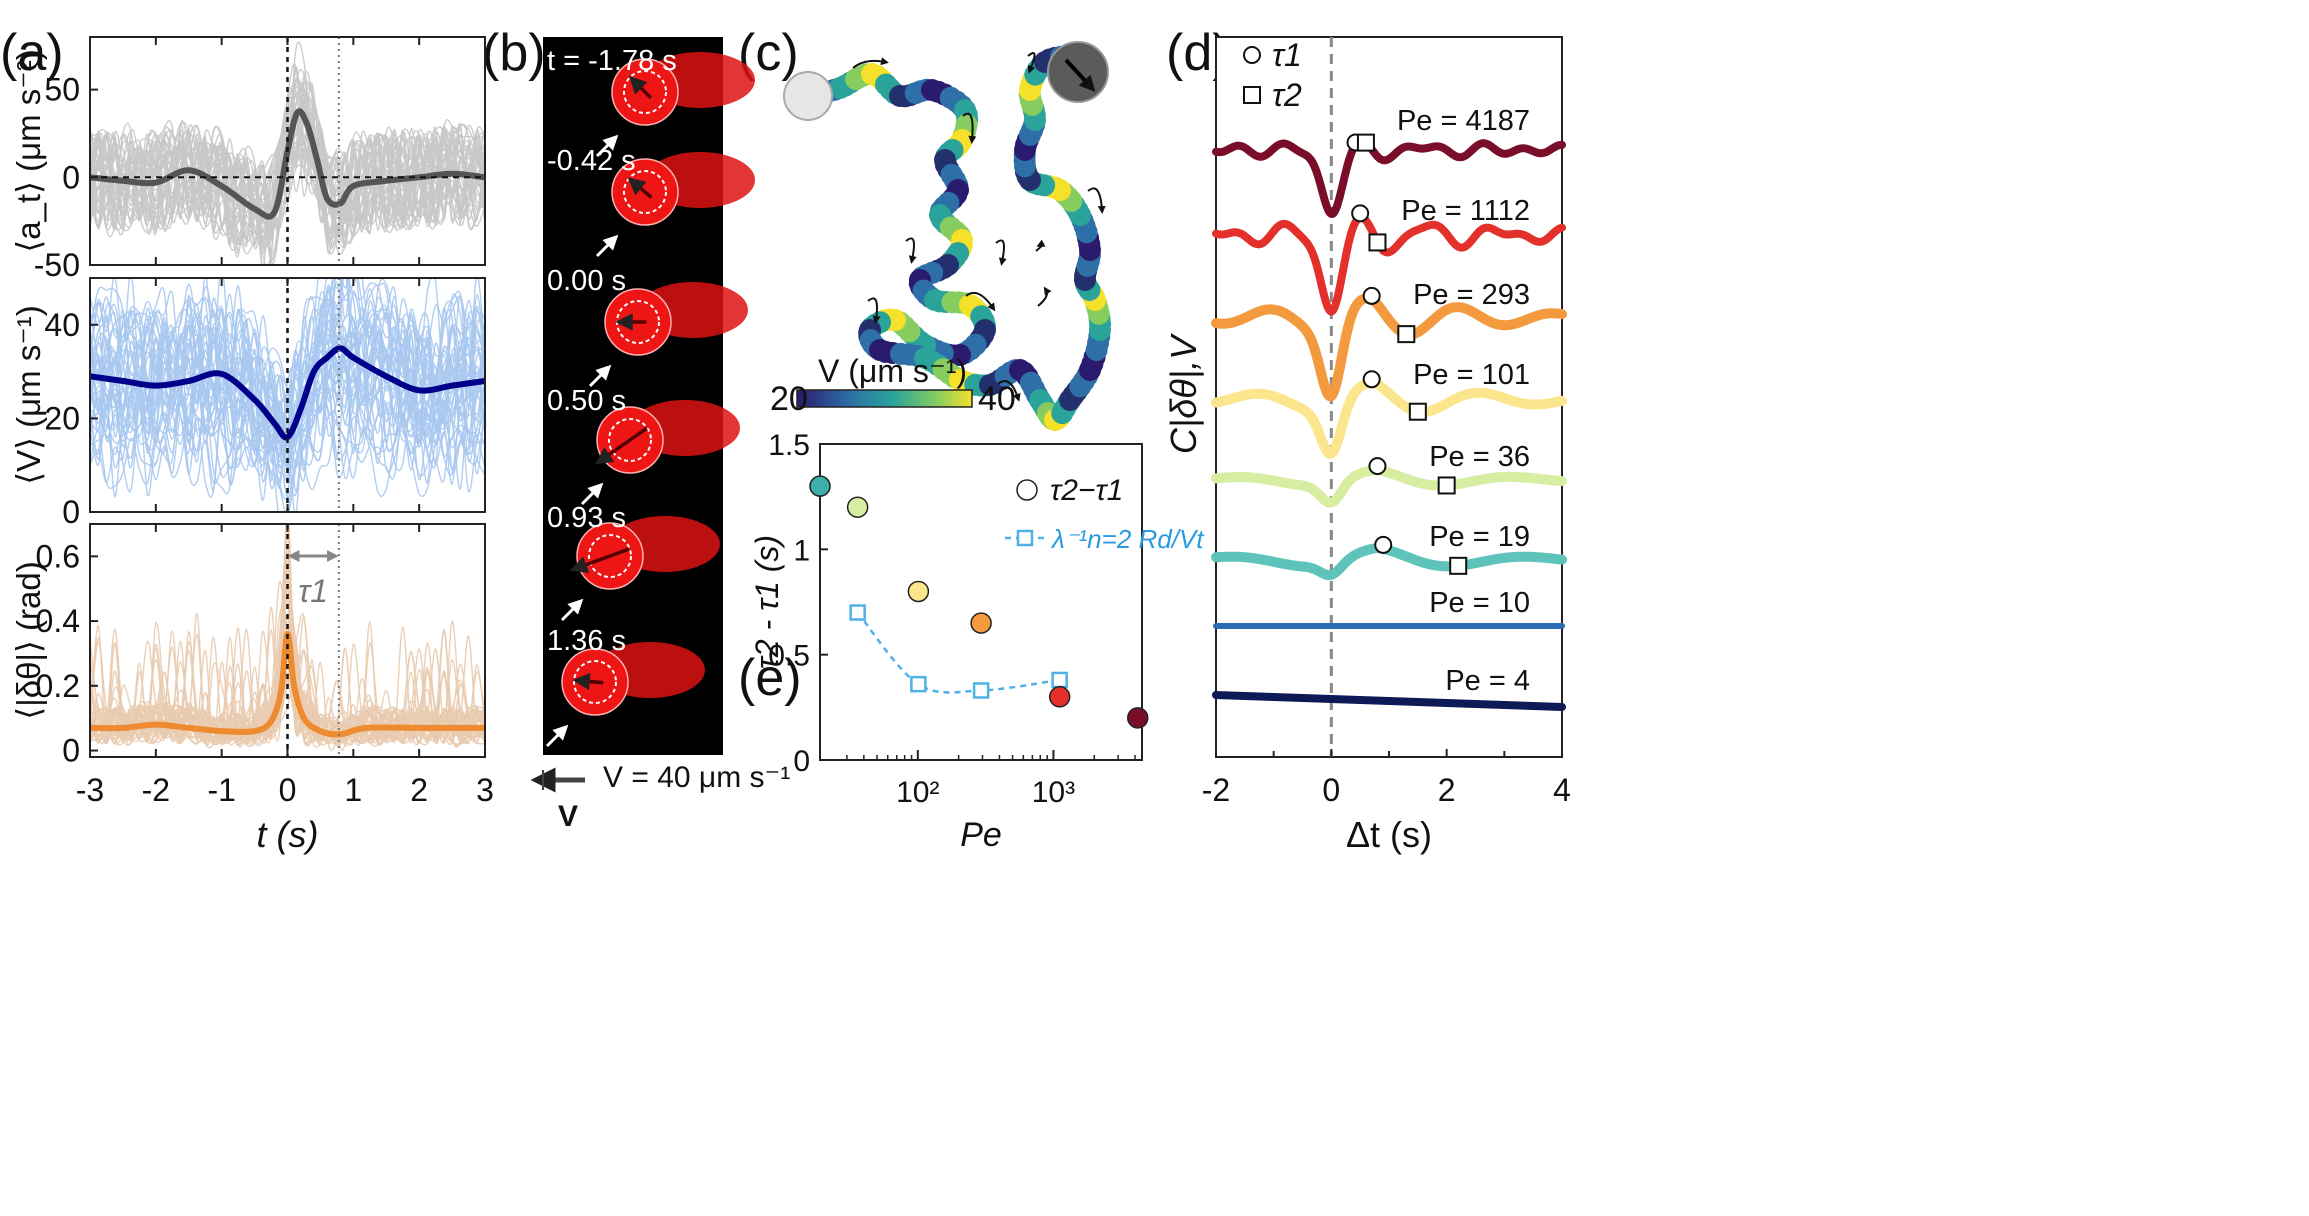 This screenshot has width=2309, height=1216. I want to click on frame: -0.42 s, so click(651, 201).